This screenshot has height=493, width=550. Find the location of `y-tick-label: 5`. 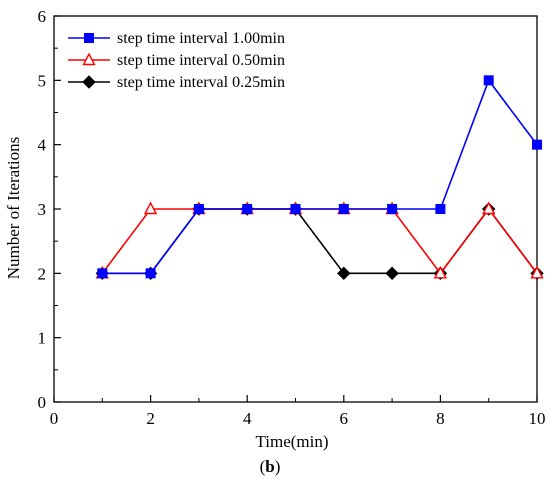

y-tick-label: 5 is located at coordinates (42, 80).